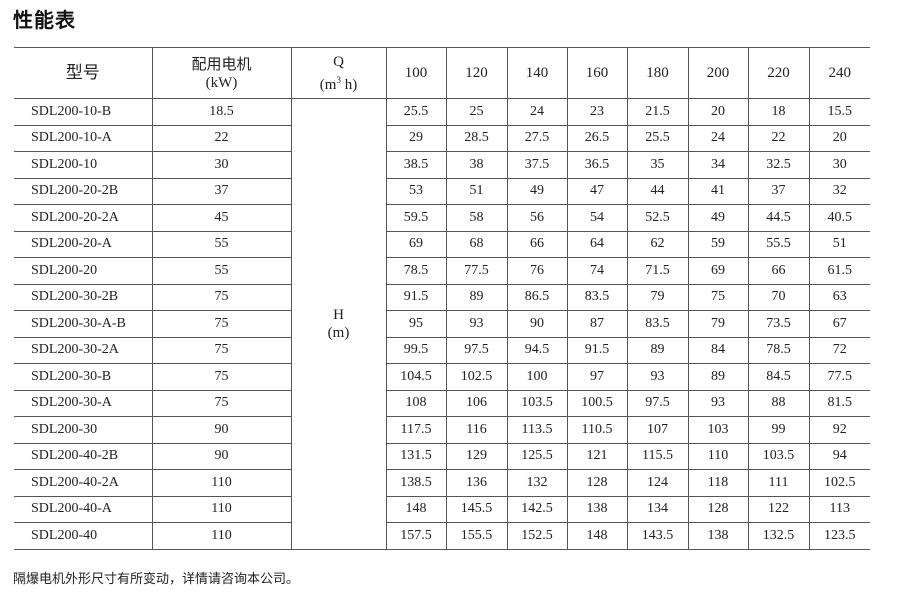  I want to click on table-row: SDL200-20 55 78.5 77.5 76 74 71.5 69 66 61.5, so click(442, 271).